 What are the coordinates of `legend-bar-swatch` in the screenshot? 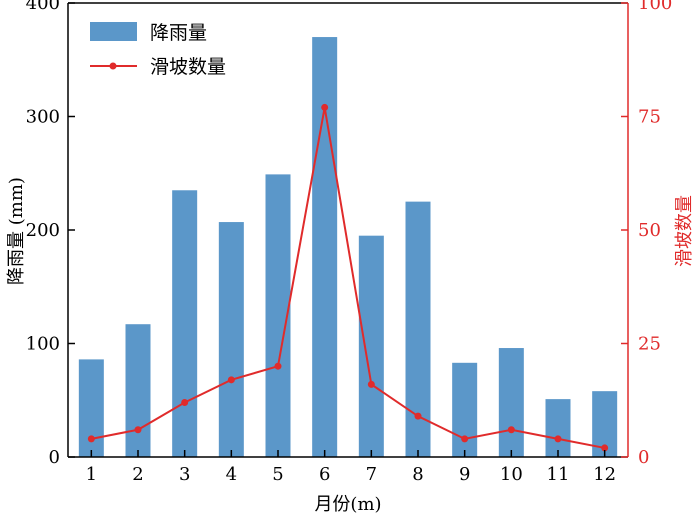 It's located at (113, 31).